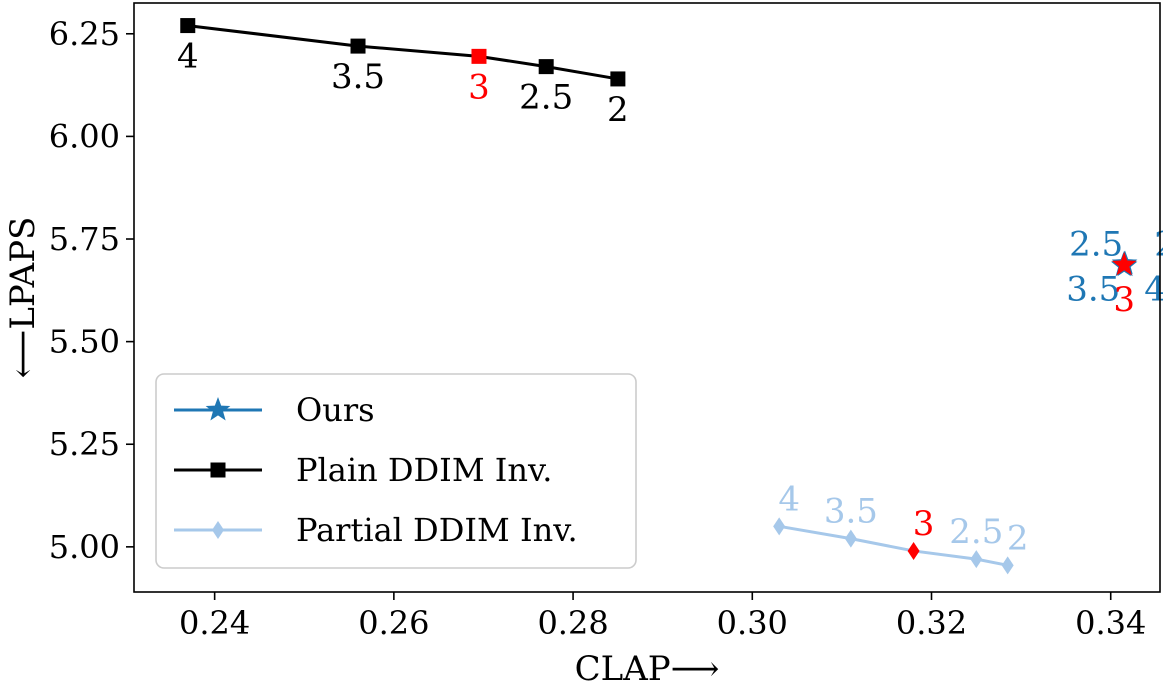  I want to click on x-tick-label: 0.32, so click(931, 623).